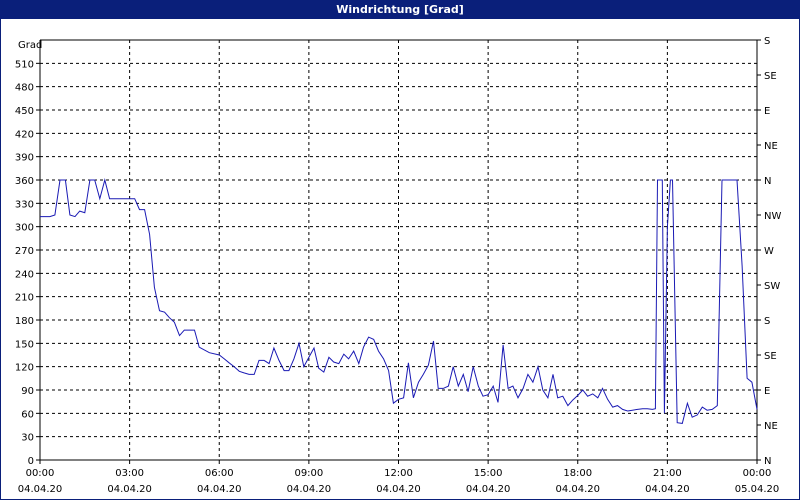  I want to click on x-tick-time: 15:00, so click(488, 473).